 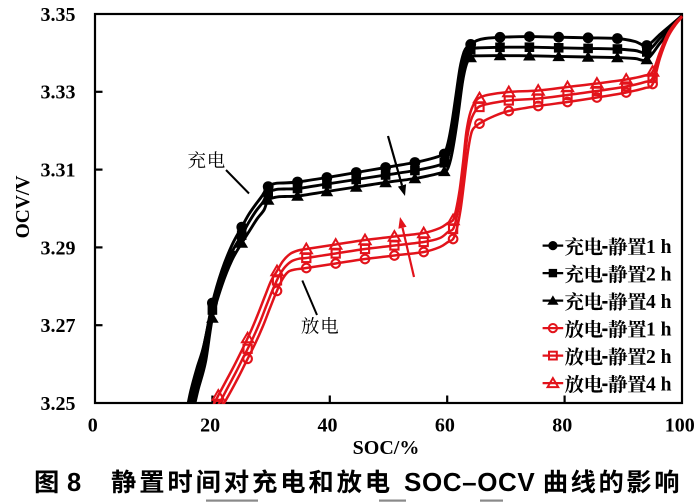 I want to click on svg-text: 100, so click(x=680, y=426).